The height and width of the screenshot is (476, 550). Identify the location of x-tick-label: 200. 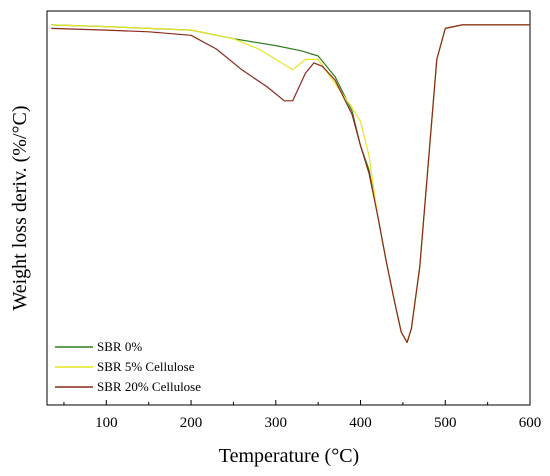
(191, 423).